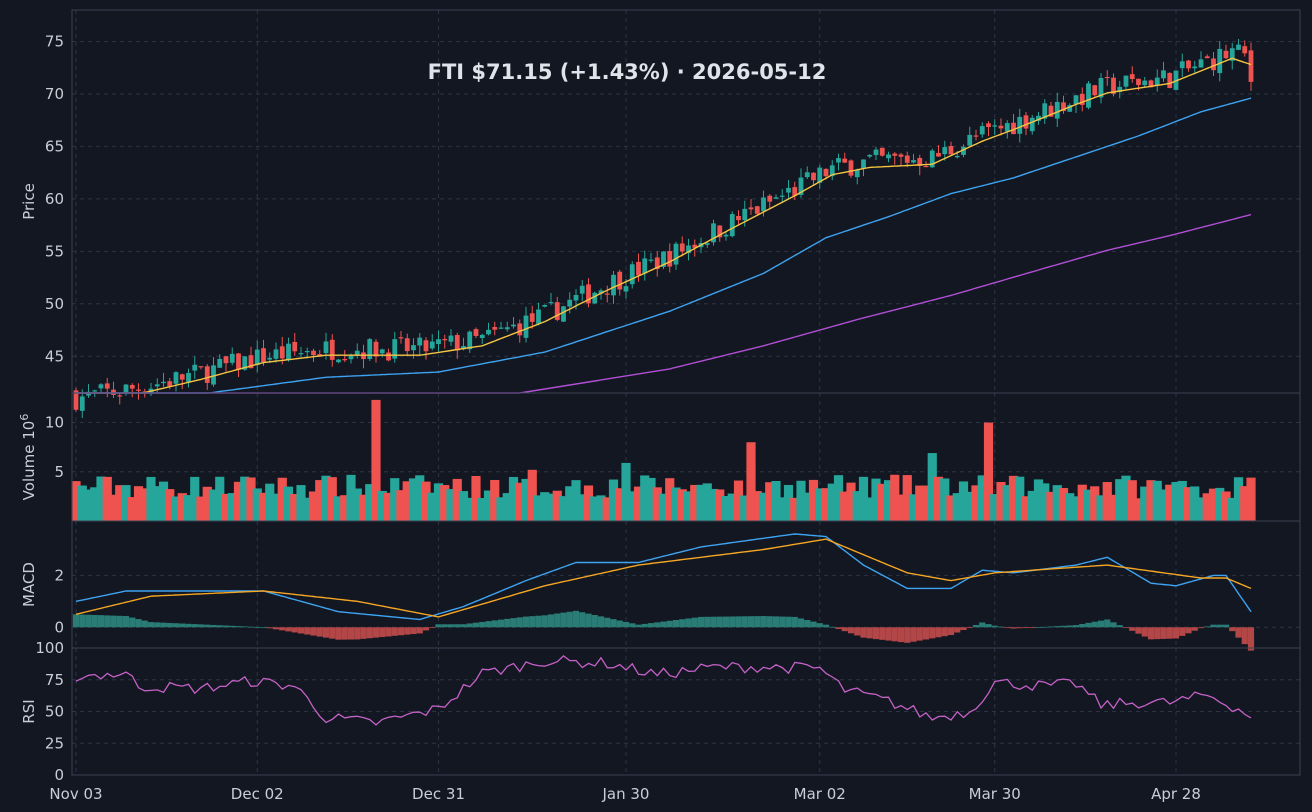 This screenshot has width=1312, height=812. I want to click on x-tick-label: Jan 30, so click(626, 794).